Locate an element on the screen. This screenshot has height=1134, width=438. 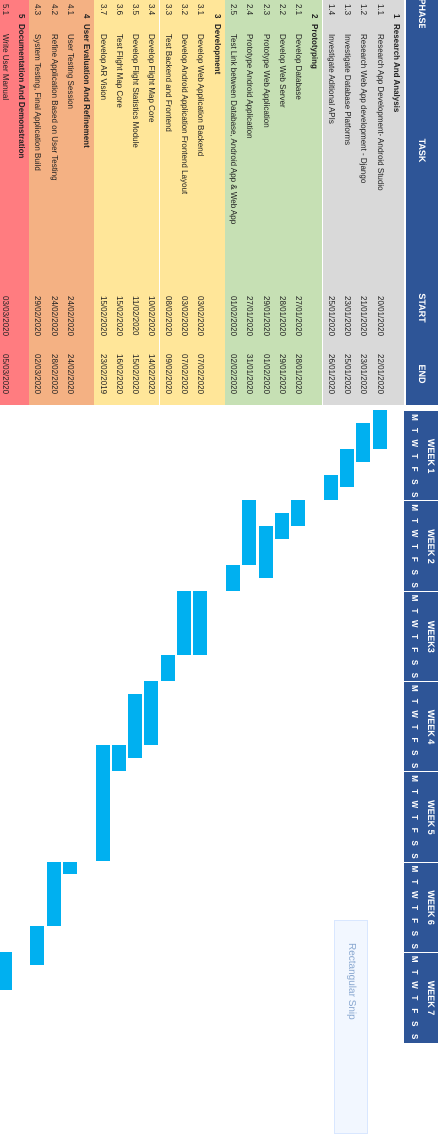
phase-number: 2.3 is located at coordinates (266, 10).